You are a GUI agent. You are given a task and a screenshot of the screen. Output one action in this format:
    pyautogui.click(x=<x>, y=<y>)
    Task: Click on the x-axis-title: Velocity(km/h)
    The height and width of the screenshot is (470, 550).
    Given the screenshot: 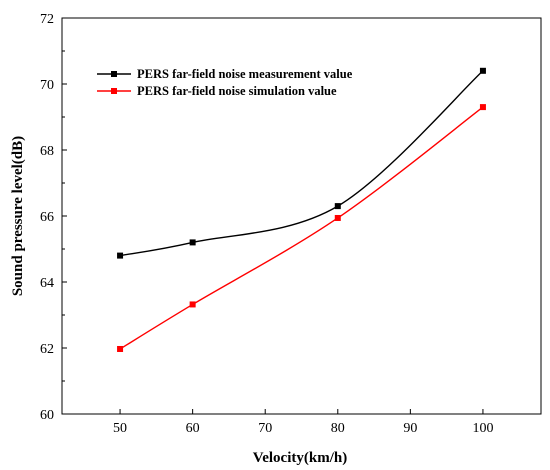 What is the action you would take?
    pyautogui.click(x=300, y=458)
    